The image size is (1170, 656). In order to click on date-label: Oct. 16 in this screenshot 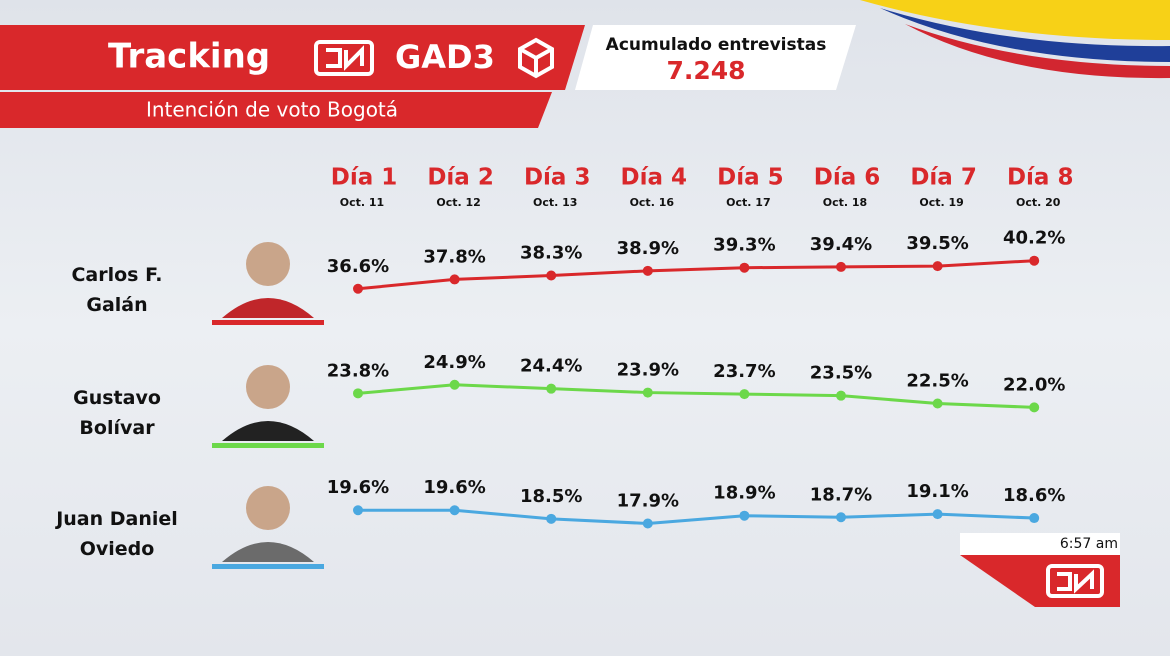, I will do `click(652, 202)`.